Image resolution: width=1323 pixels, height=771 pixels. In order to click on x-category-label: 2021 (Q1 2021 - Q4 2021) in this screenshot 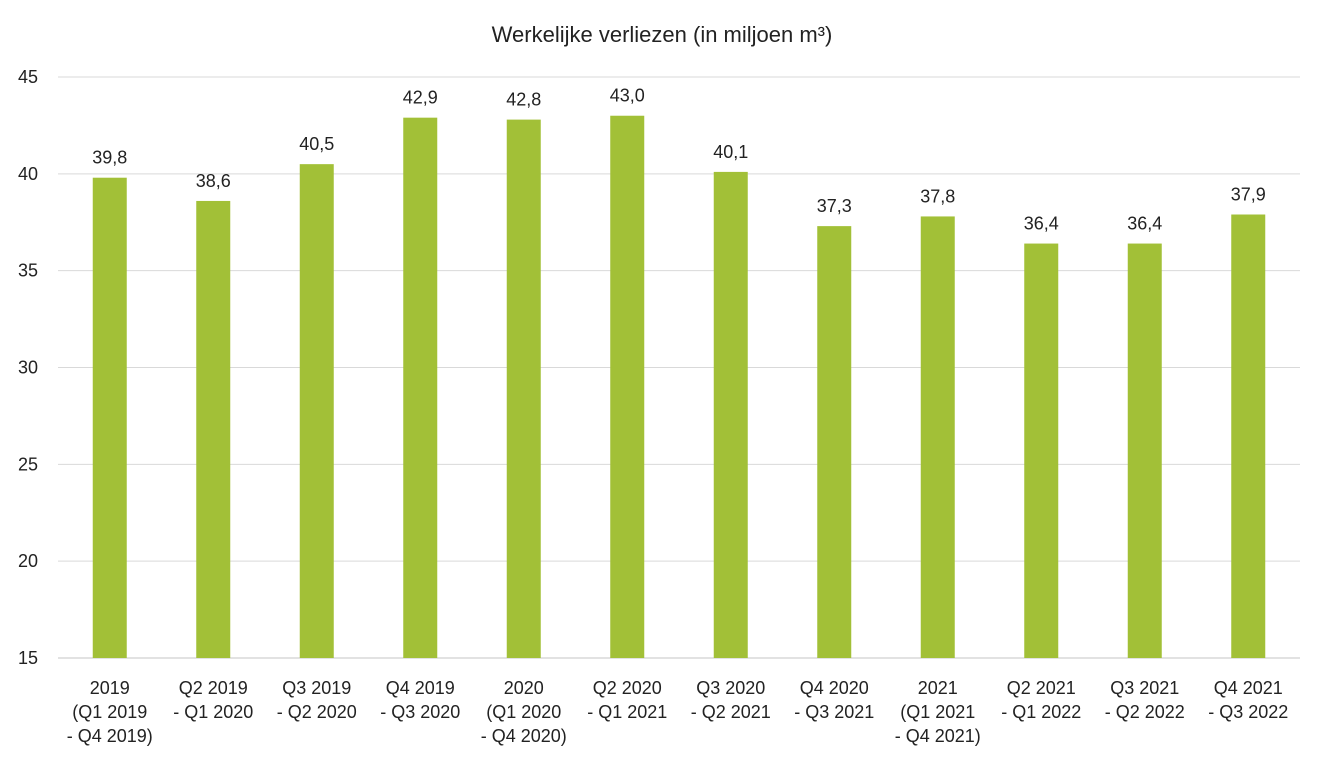, I will do `click(938, 712)`.